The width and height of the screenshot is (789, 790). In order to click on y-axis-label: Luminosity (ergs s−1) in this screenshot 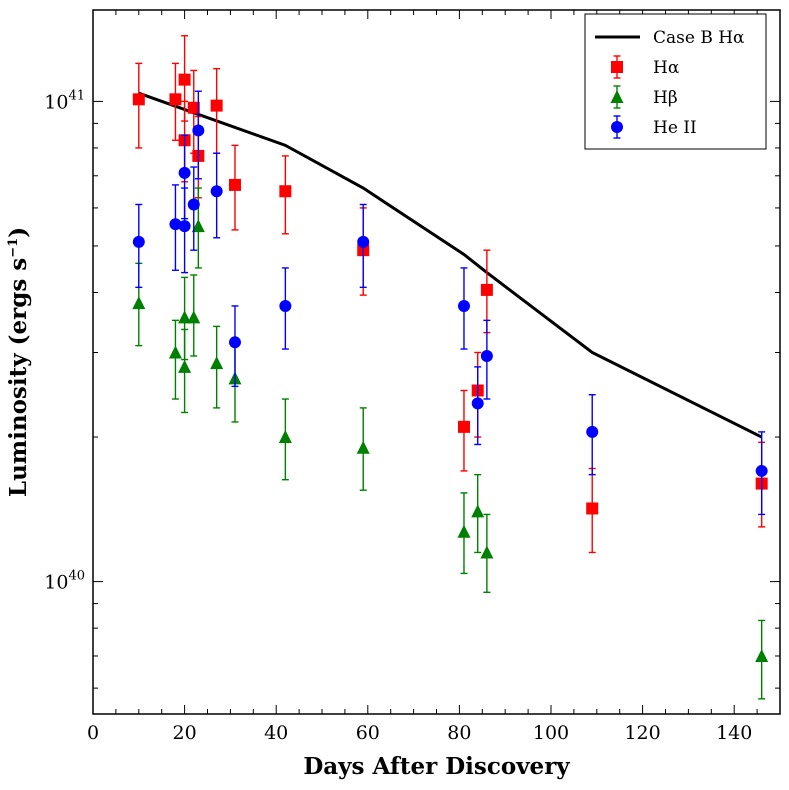, I will do `click(18, 362)`.